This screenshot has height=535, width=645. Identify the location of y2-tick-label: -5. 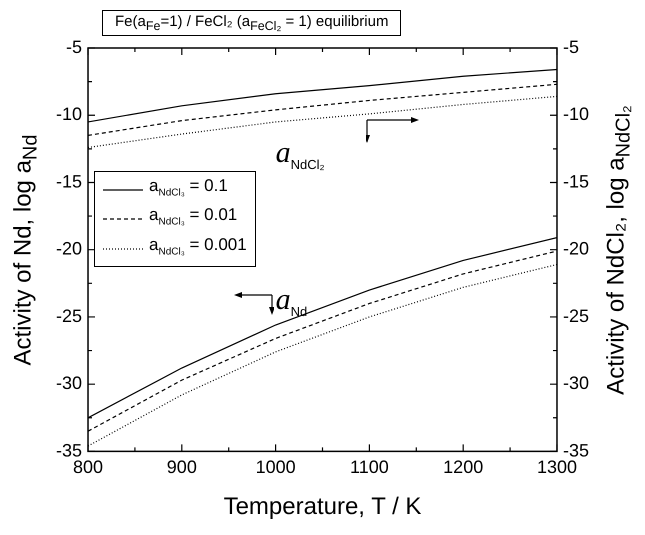
(570, 46).